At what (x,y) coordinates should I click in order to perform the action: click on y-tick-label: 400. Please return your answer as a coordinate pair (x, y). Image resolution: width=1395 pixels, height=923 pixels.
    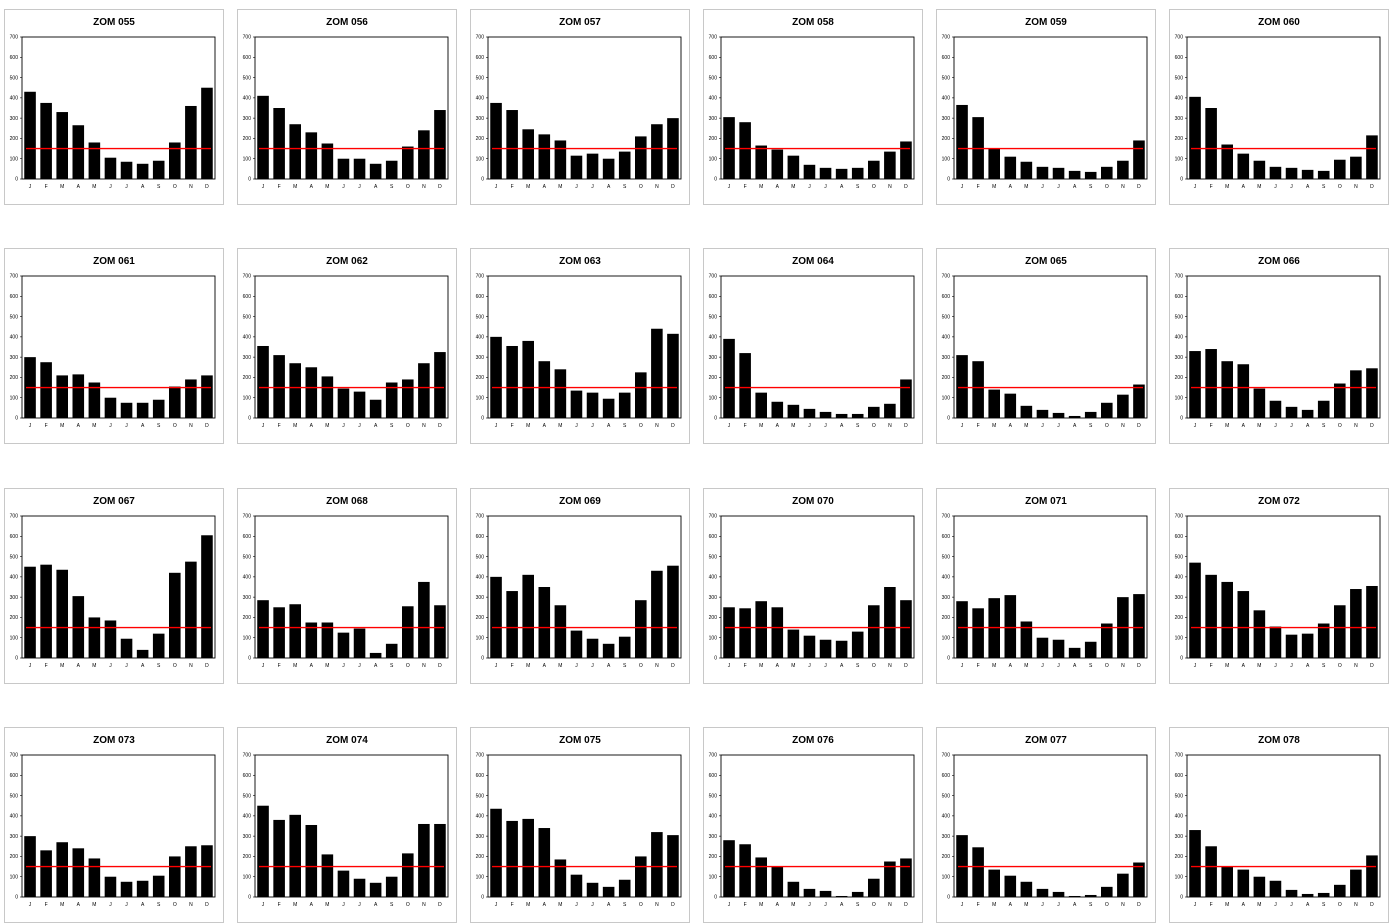
    Looking at the image, I should click on (713, 99).